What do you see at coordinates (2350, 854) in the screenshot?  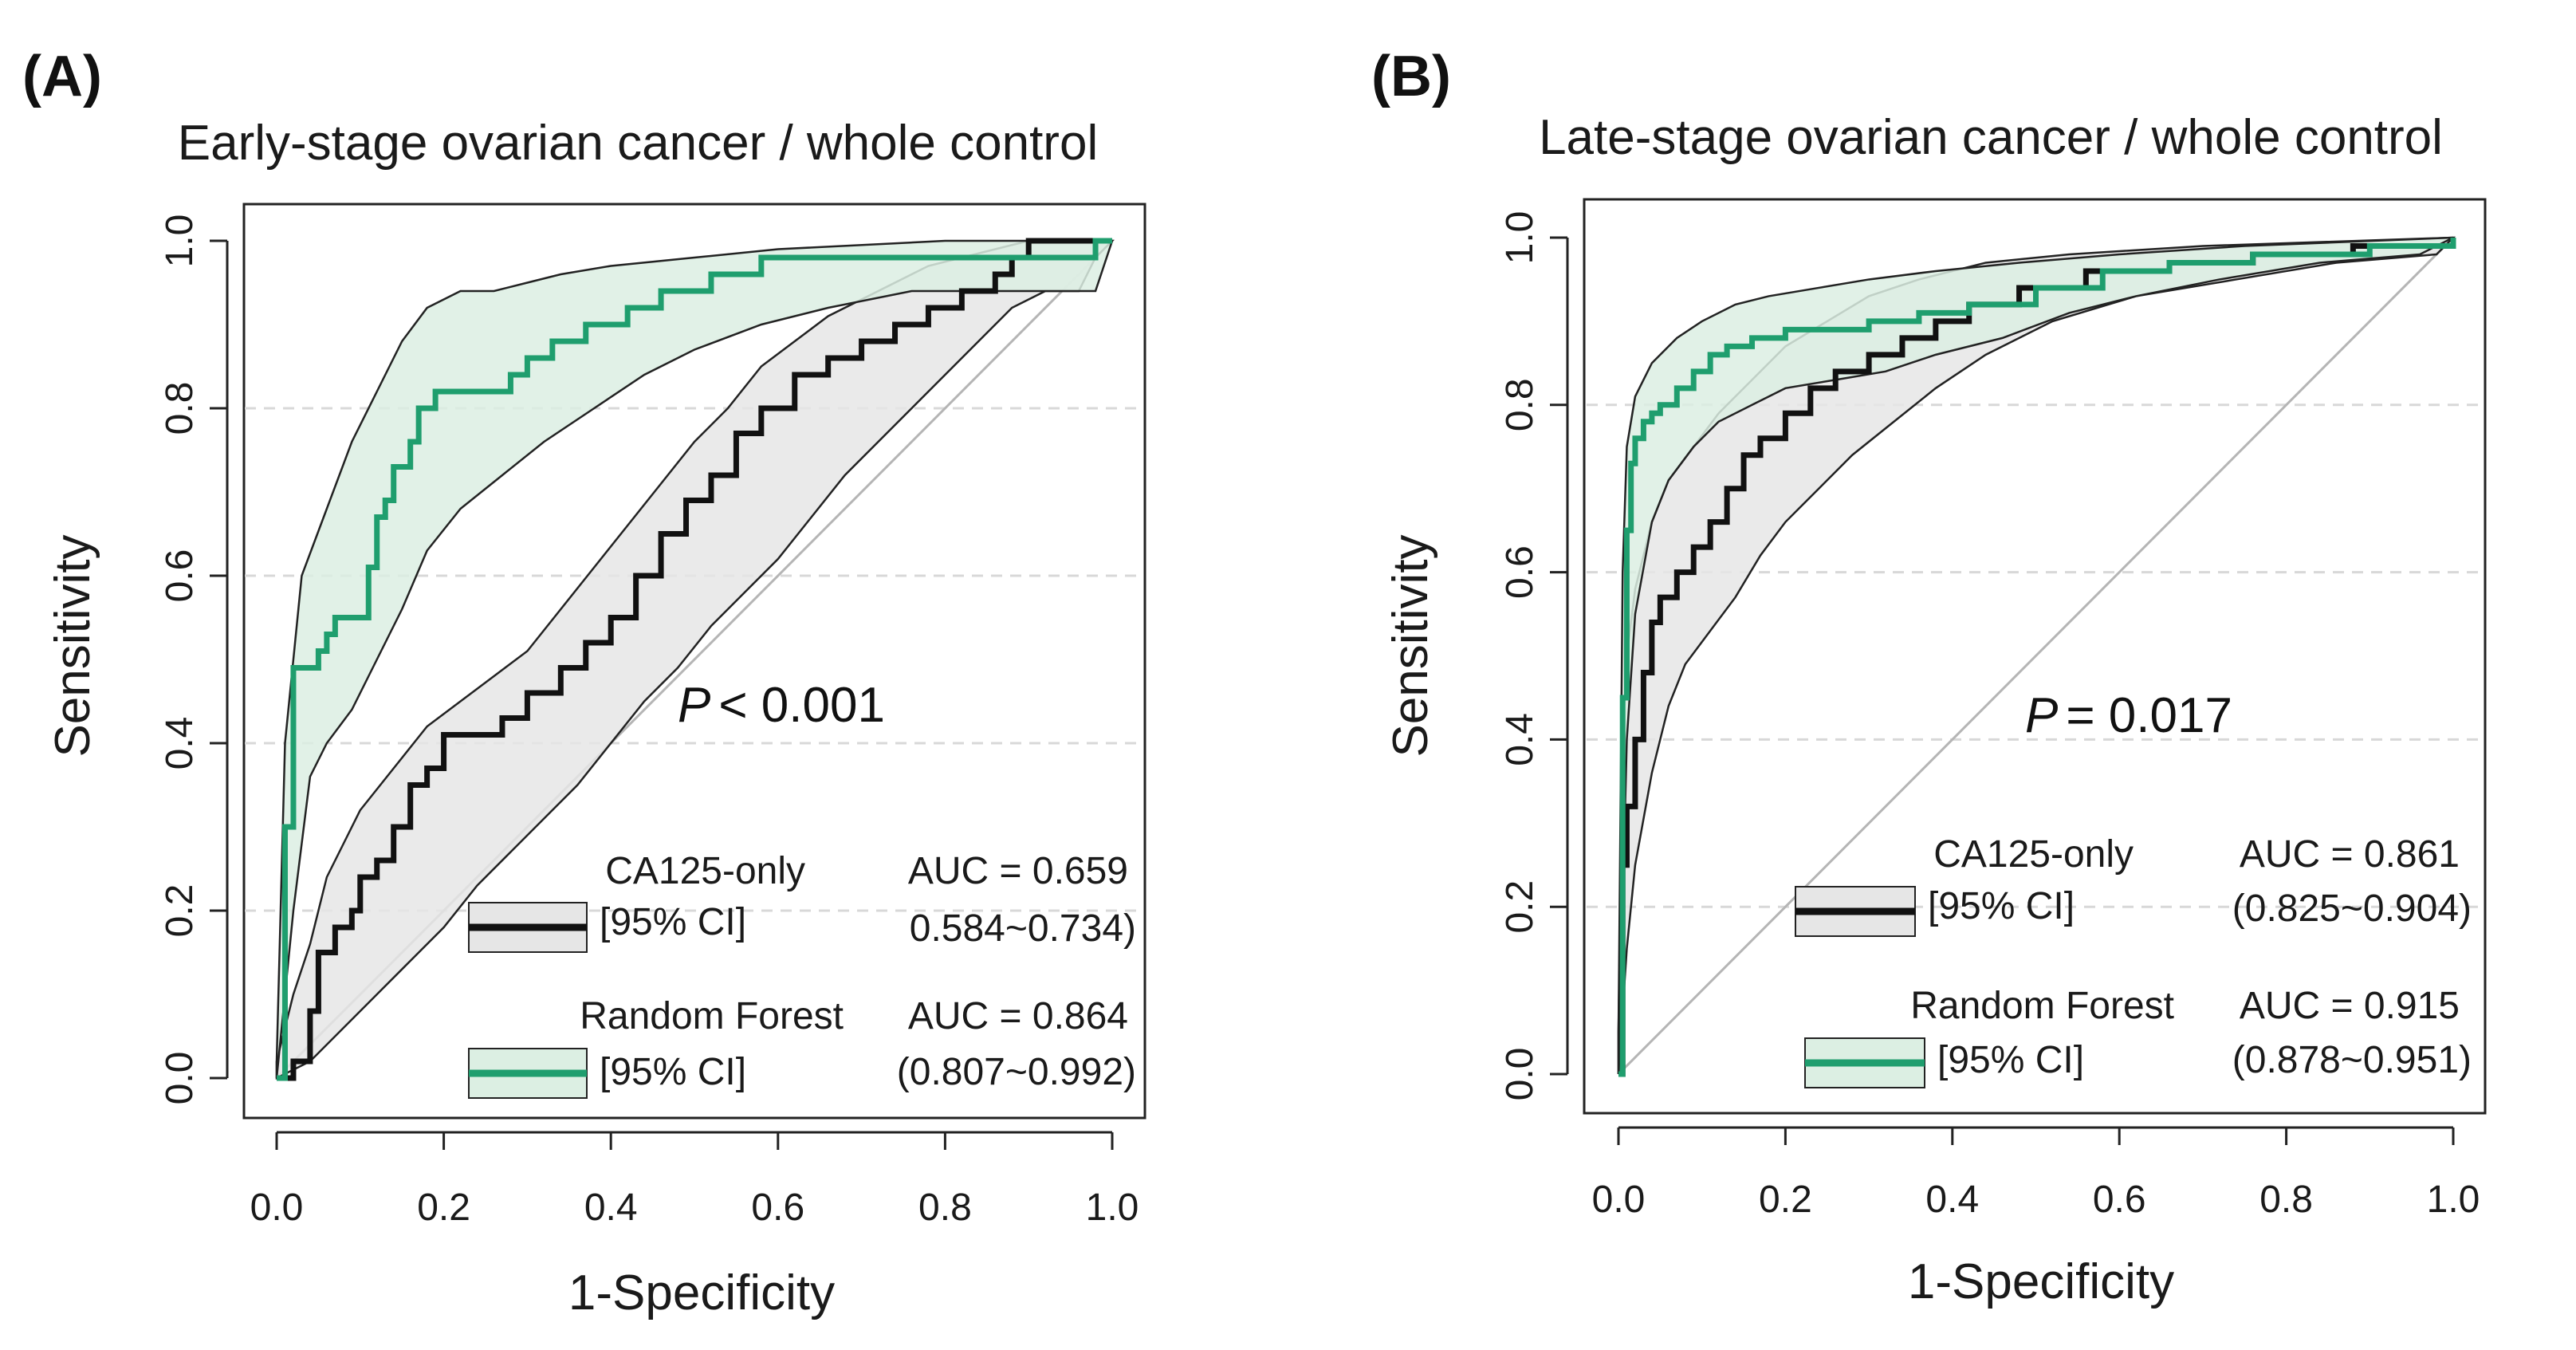 I see `legend-auc-ca125: AUC = 0.861` at bounding box center [2350, 854].